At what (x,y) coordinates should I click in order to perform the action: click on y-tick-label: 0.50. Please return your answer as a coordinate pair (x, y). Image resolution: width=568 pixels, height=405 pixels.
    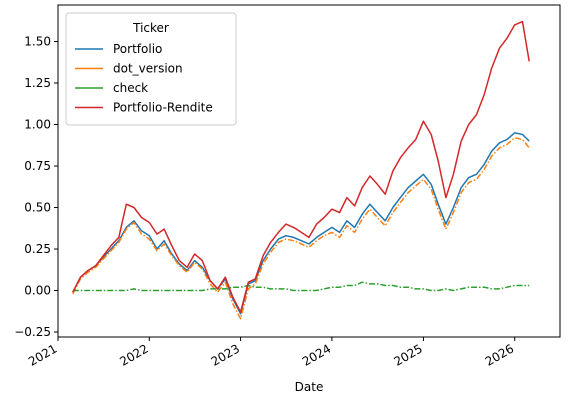
    Looking at the image, I should click on (37, 208).